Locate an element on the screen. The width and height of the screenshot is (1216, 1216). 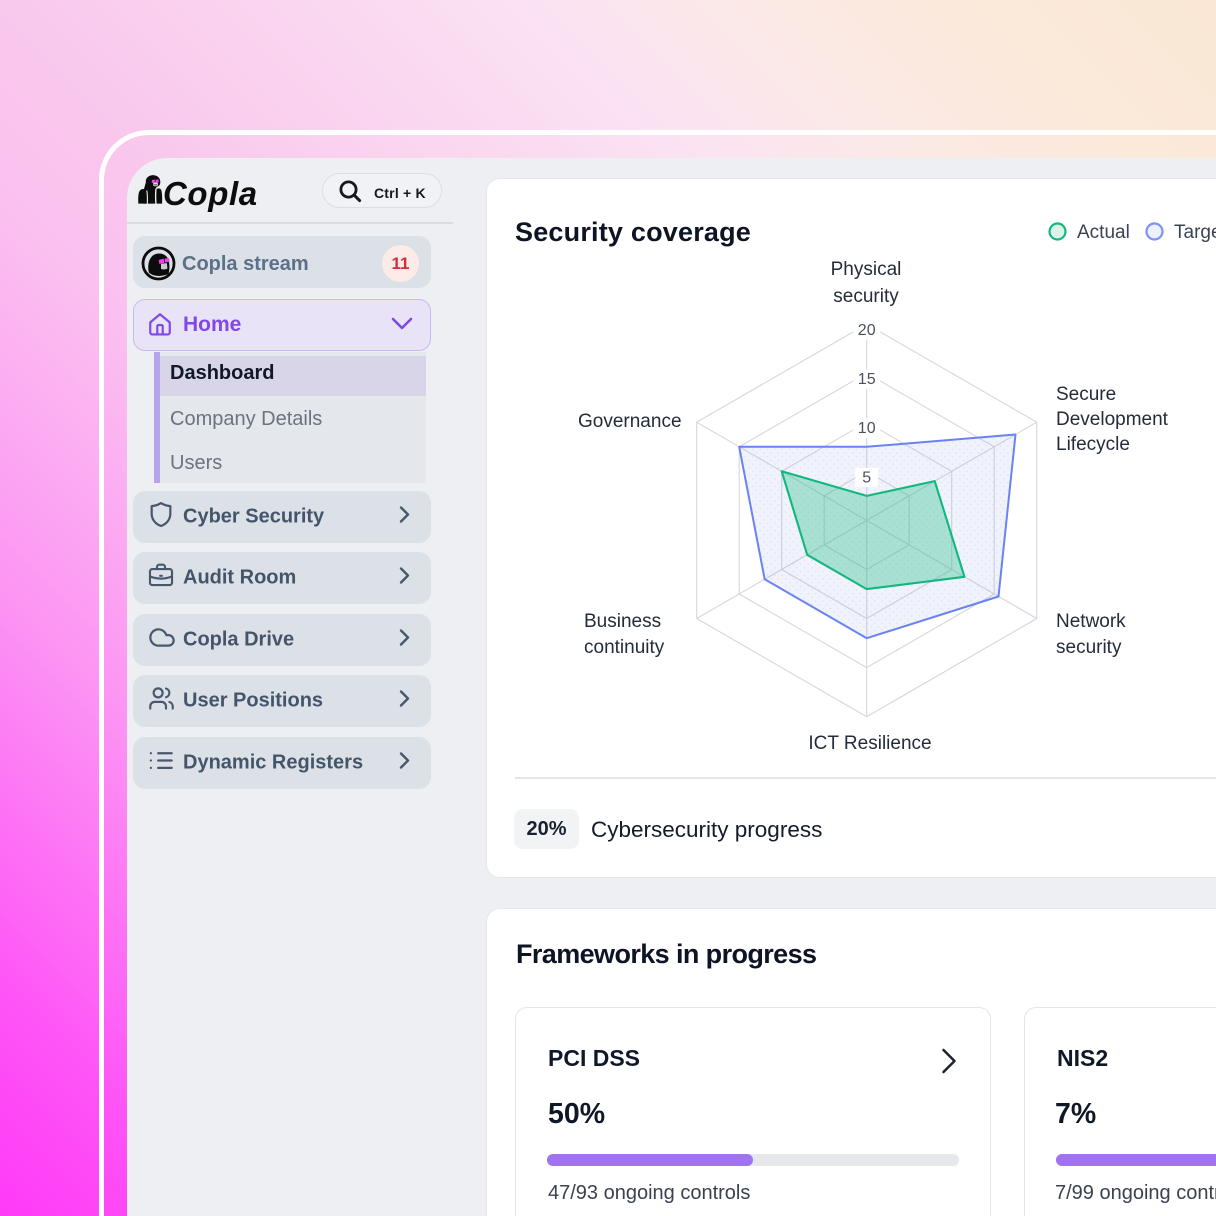
svg-text: 10 is located at coordinates (867, 428).